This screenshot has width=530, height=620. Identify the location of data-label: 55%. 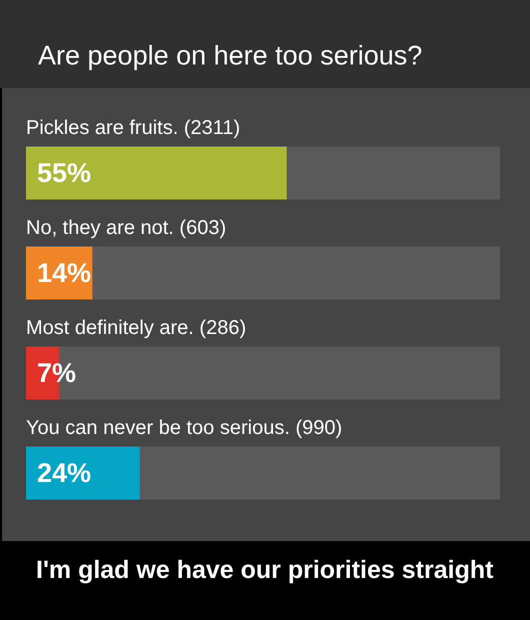
(64, 173).